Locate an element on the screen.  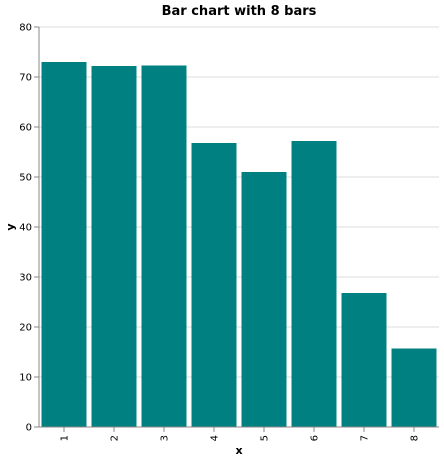
x-tick-label-7: 7 is located at coordinates (365, 438).